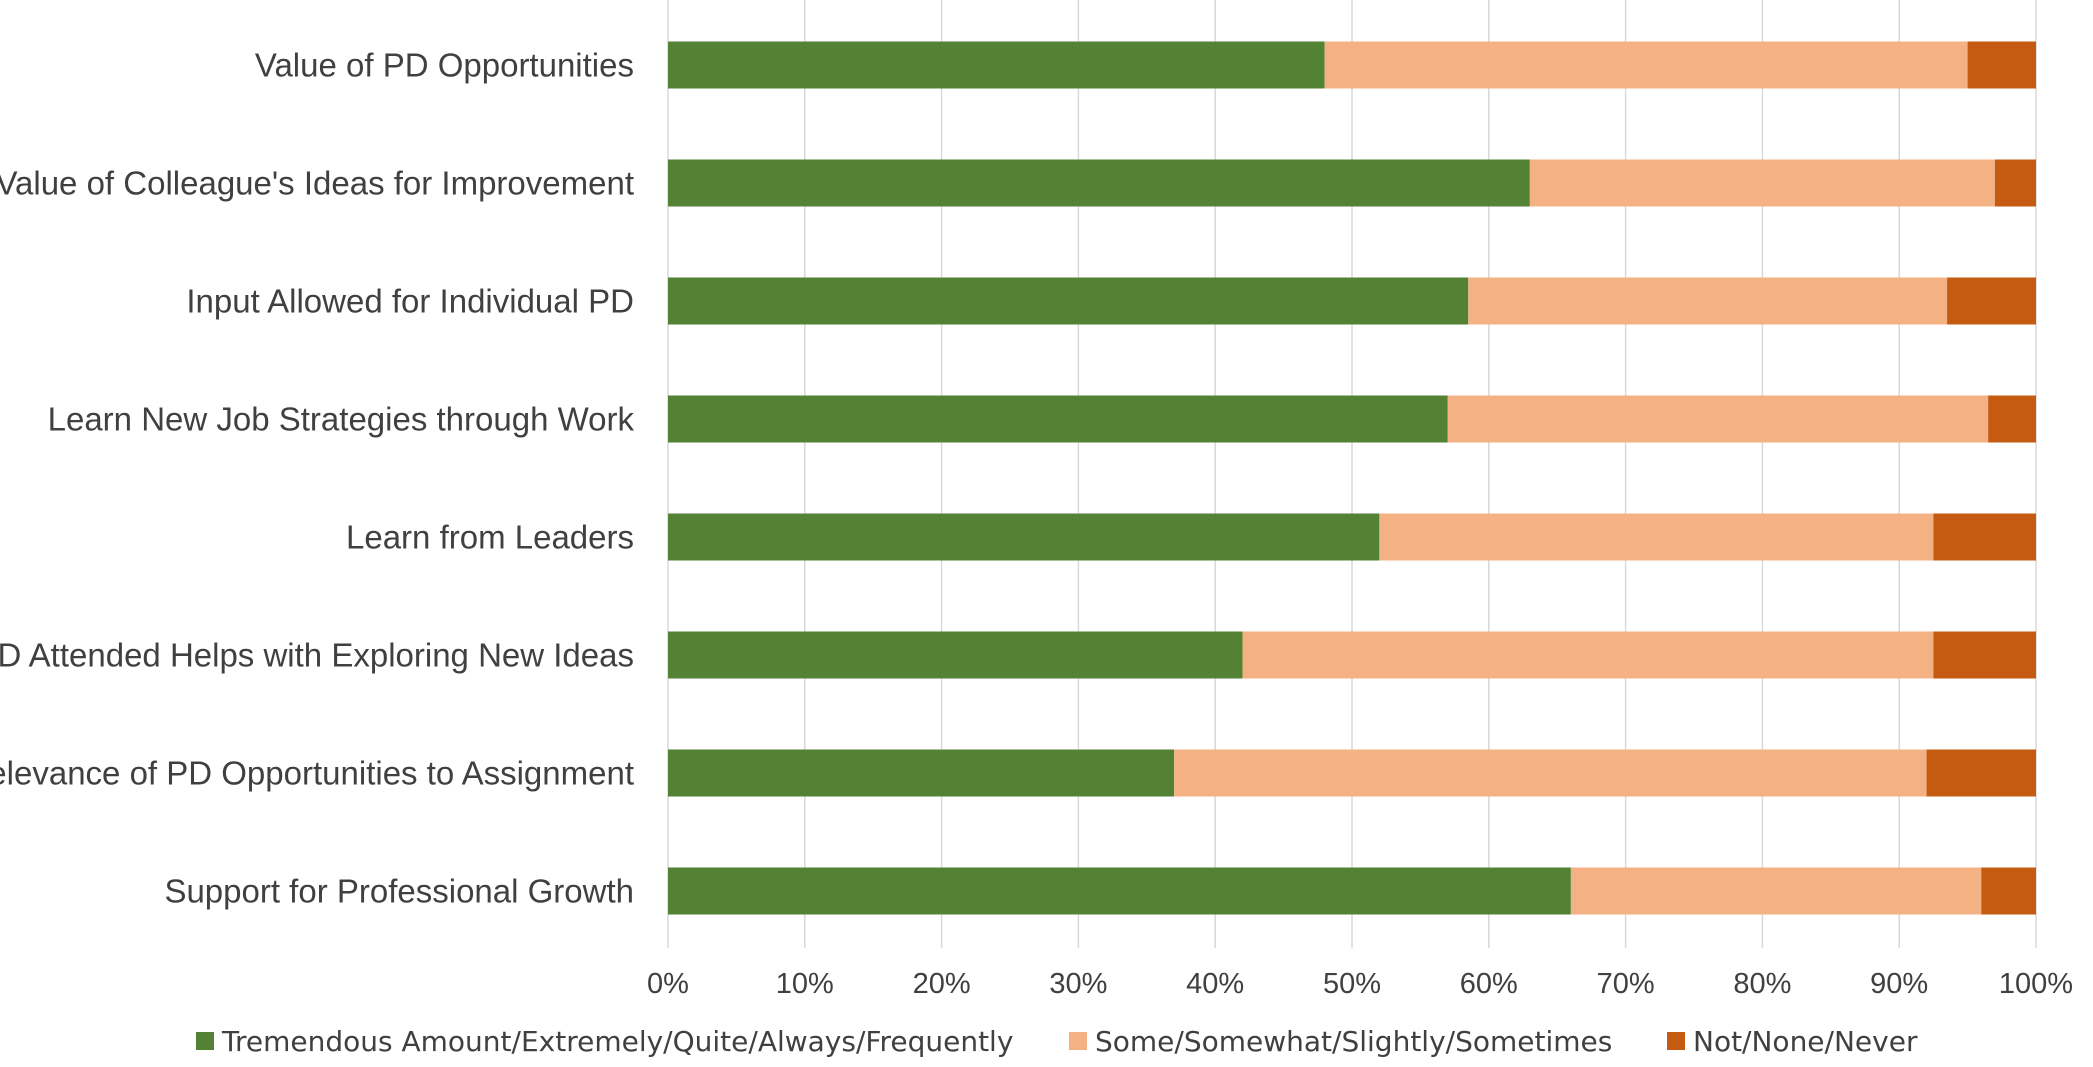  I want to click on x-tick-label: 30%, so click(1078, 984).